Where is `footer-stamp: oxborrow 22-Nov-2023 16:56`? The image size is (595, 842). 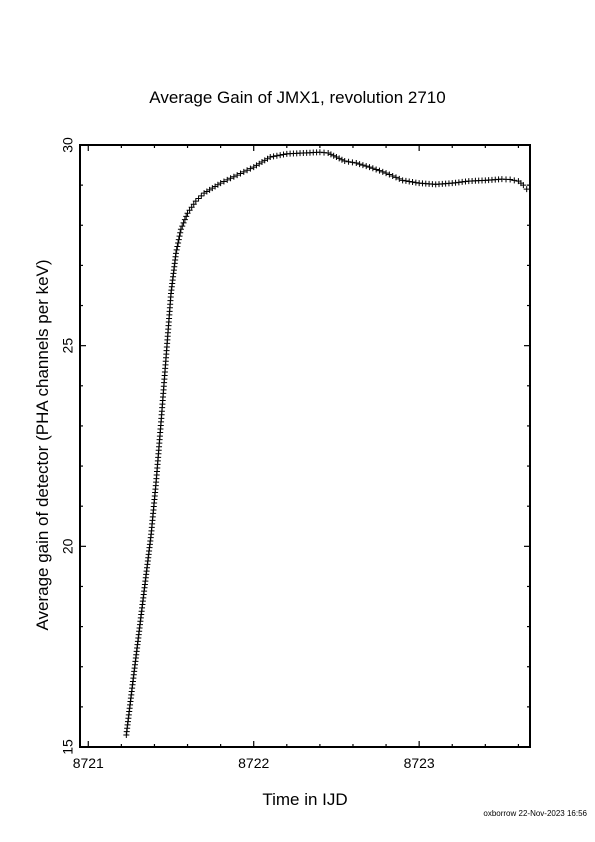
footer-stamp: oxborrow 22-Nov-2023 16:56 is located at coordinates (535, 813).